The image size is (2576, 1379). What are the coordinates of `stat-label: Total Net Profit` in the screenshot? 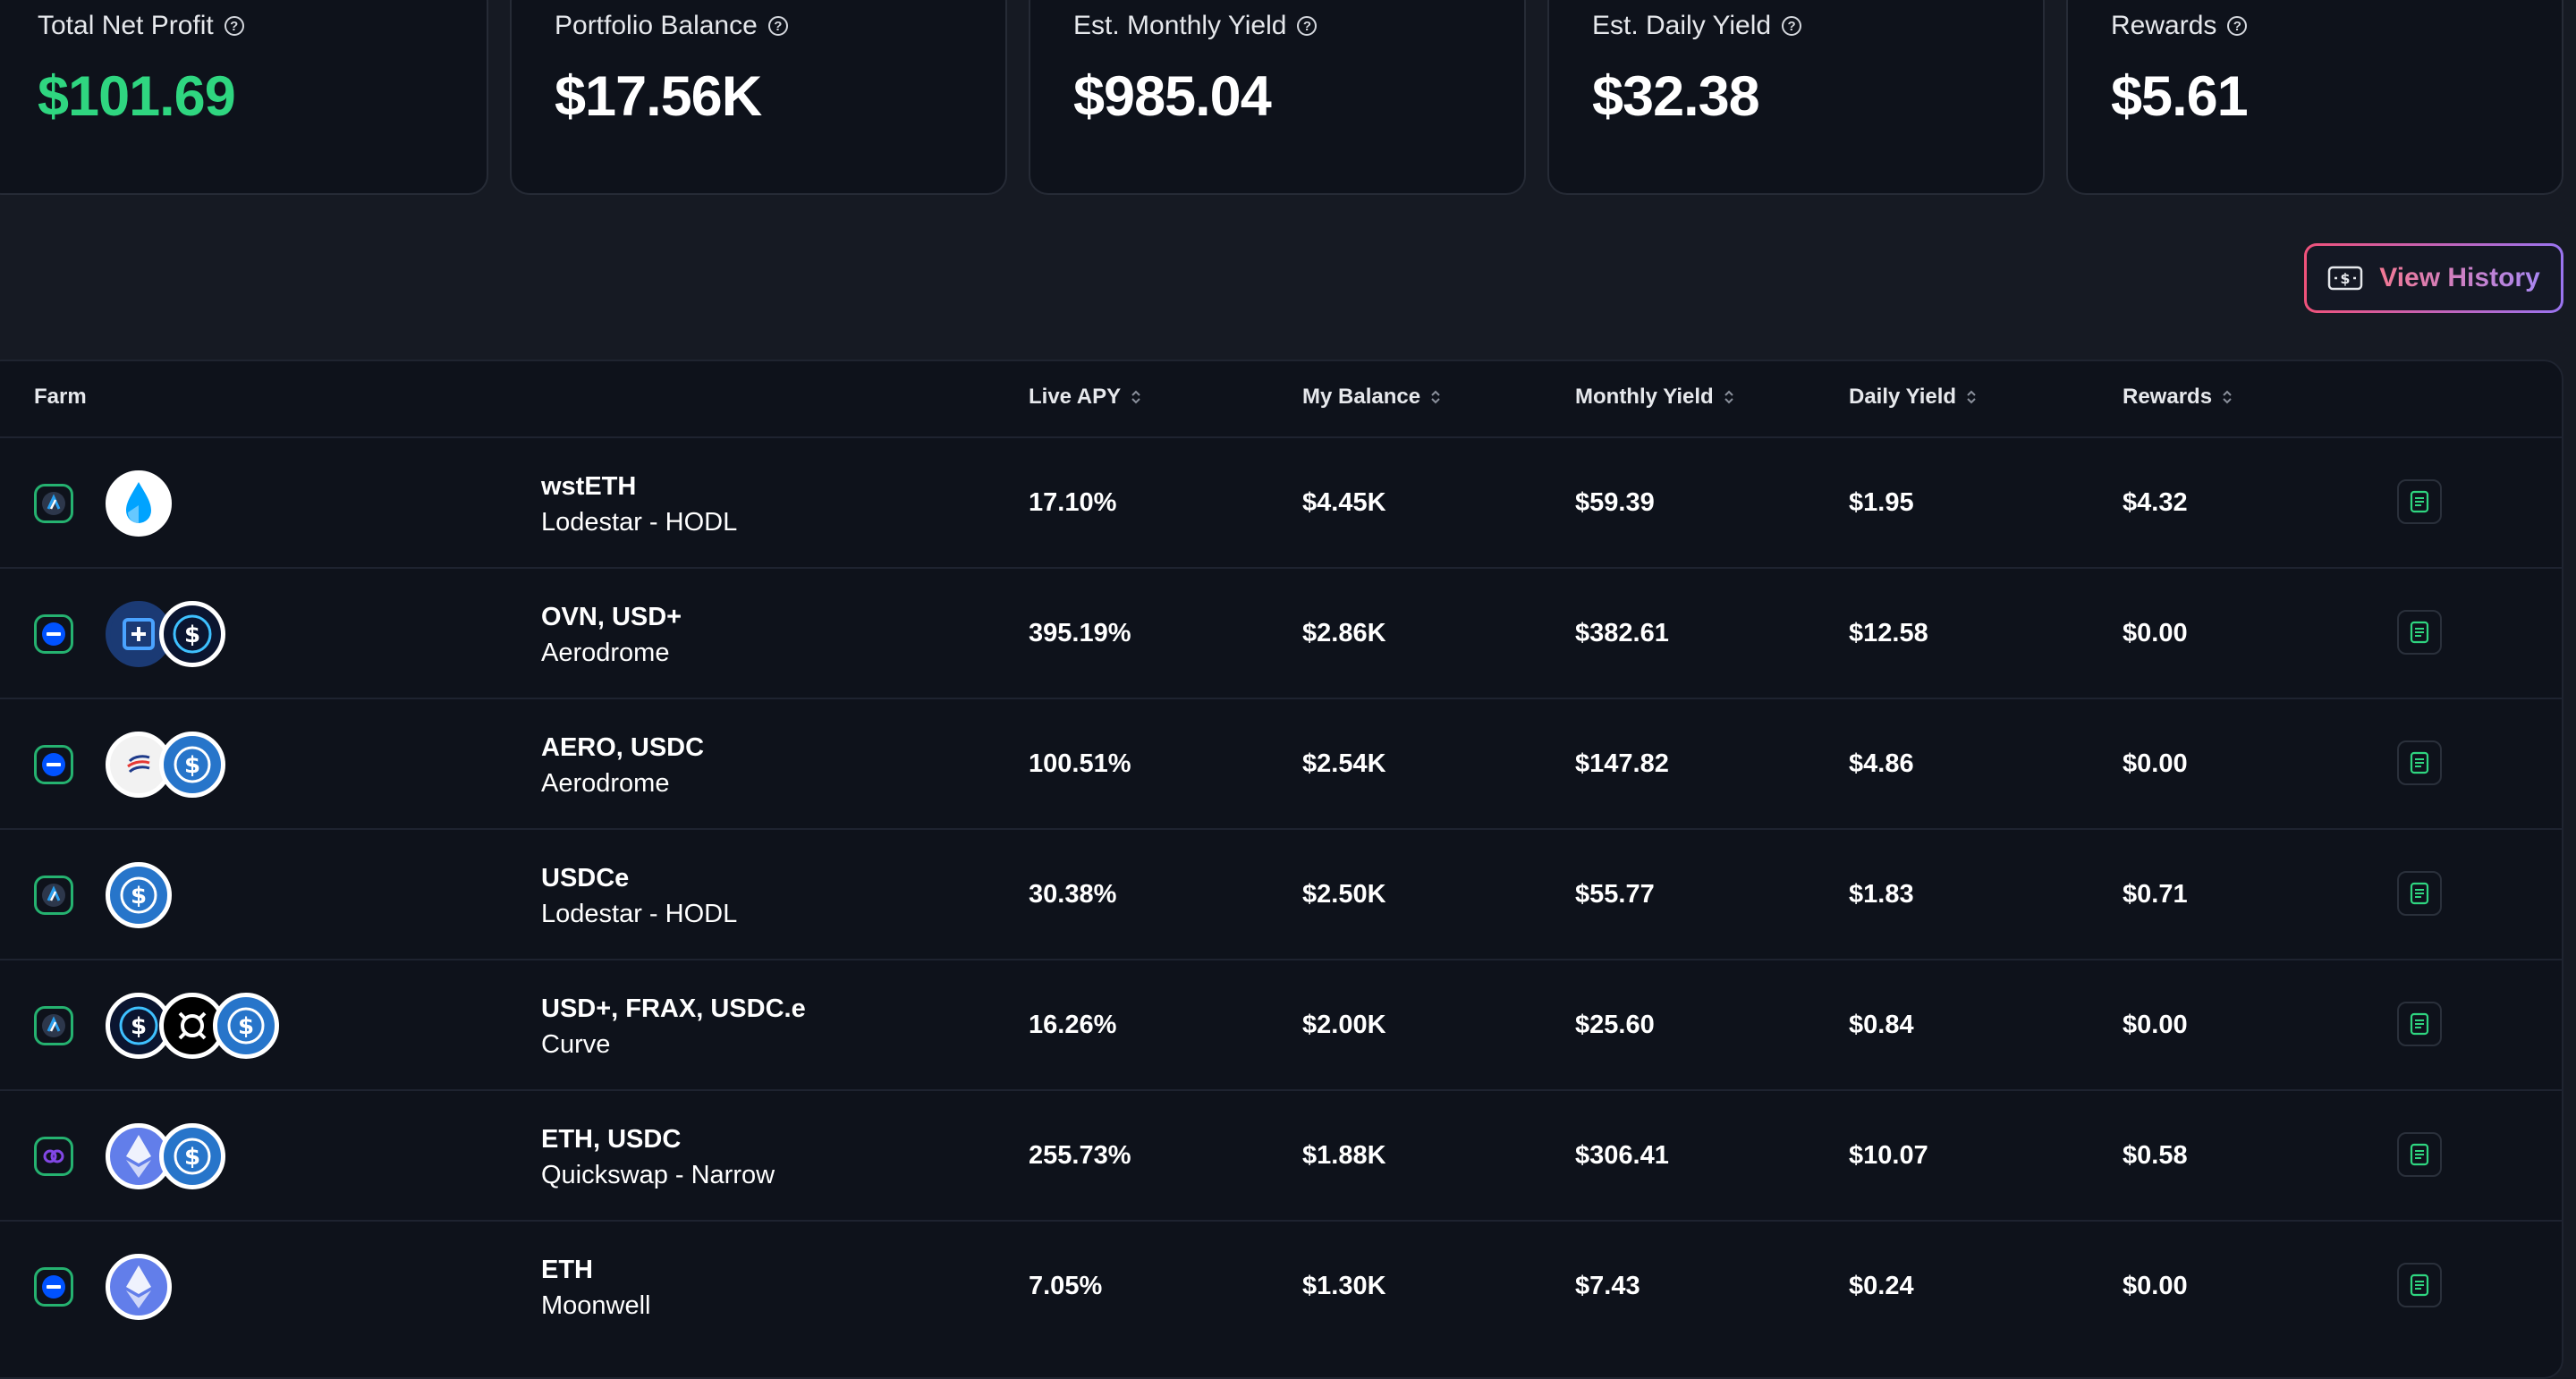 It's located at (126, 25).